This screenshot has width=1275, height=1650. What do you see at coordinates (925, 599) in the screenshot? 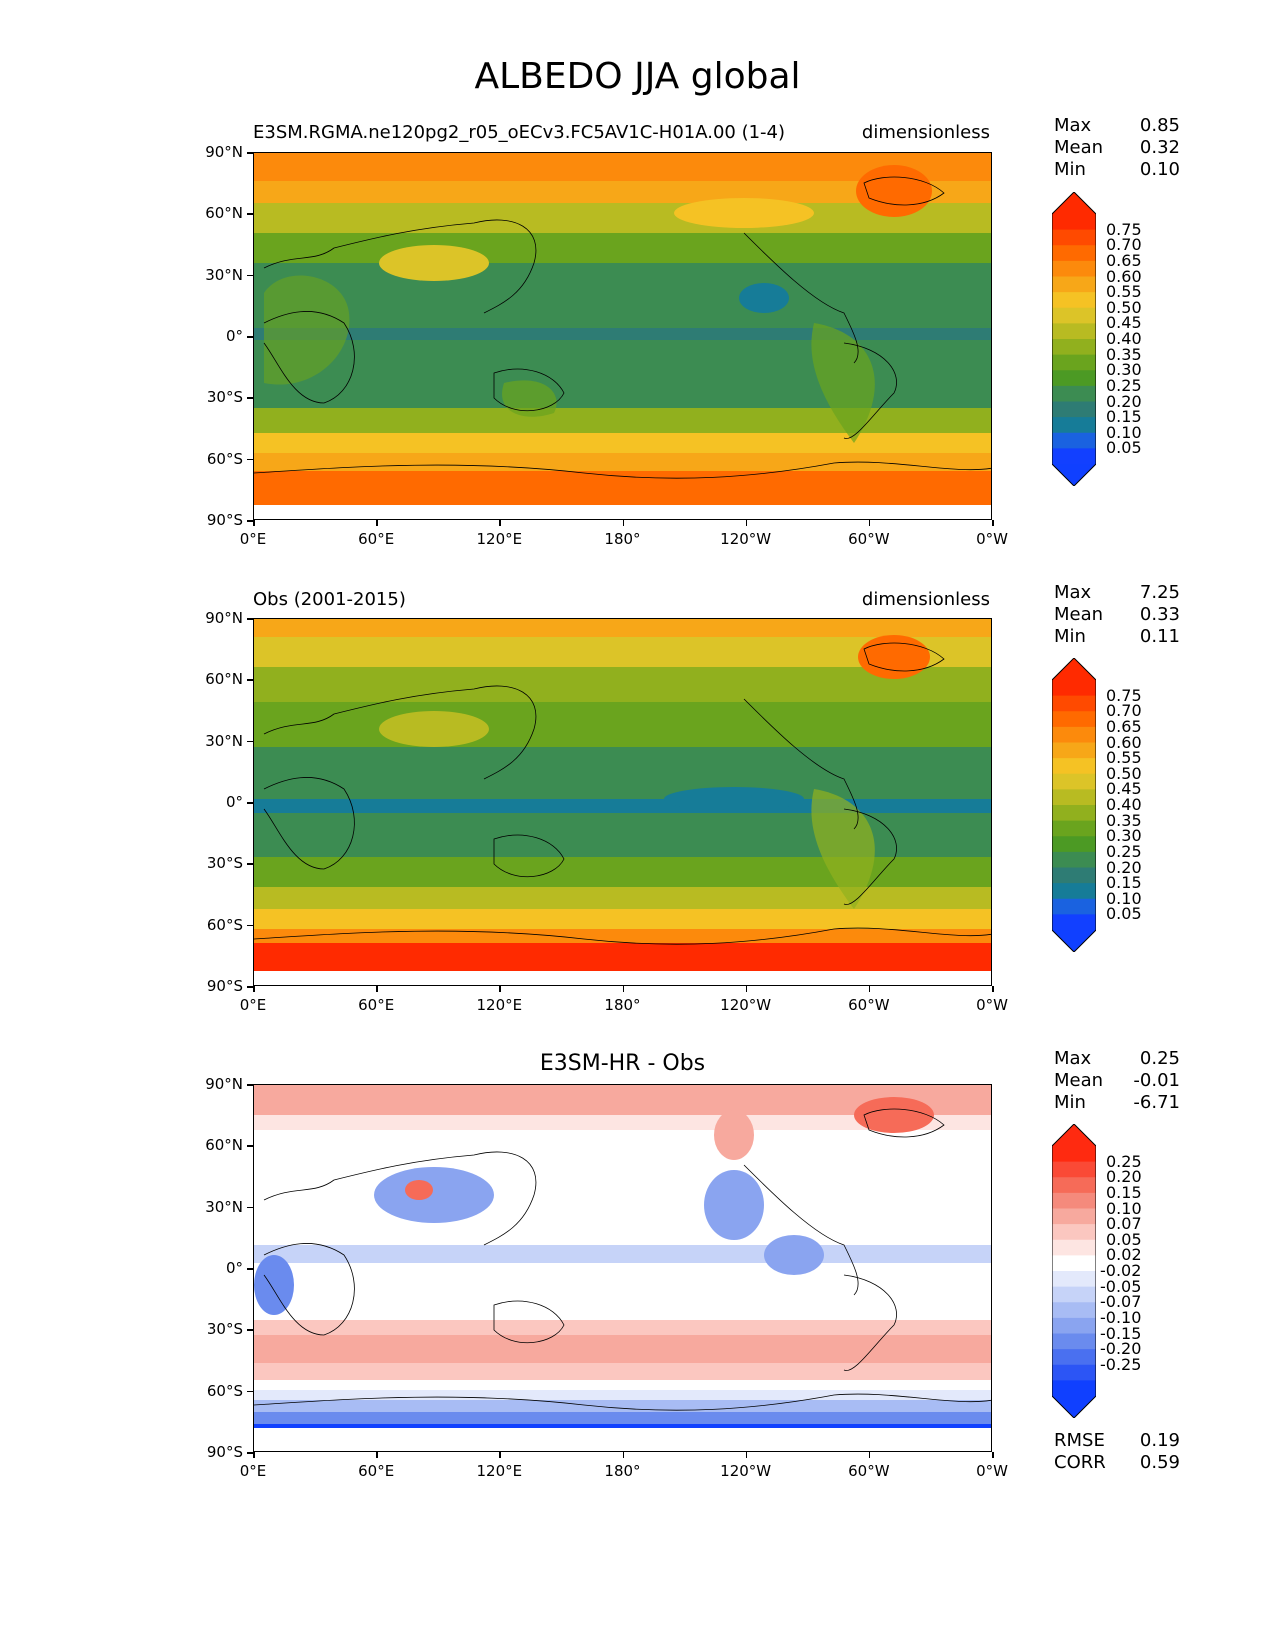
I see `panel-obs-right-title: dimensionless` at bounding box center [925, 599].